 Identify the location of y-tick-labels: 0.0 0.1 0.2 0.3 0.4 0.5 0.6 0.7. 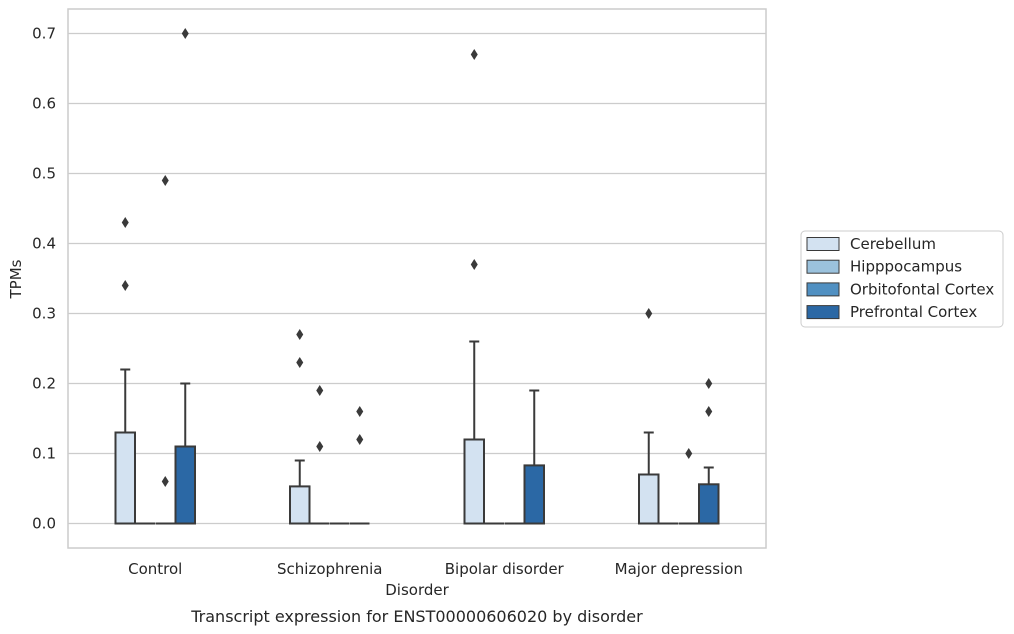
(44, 279).